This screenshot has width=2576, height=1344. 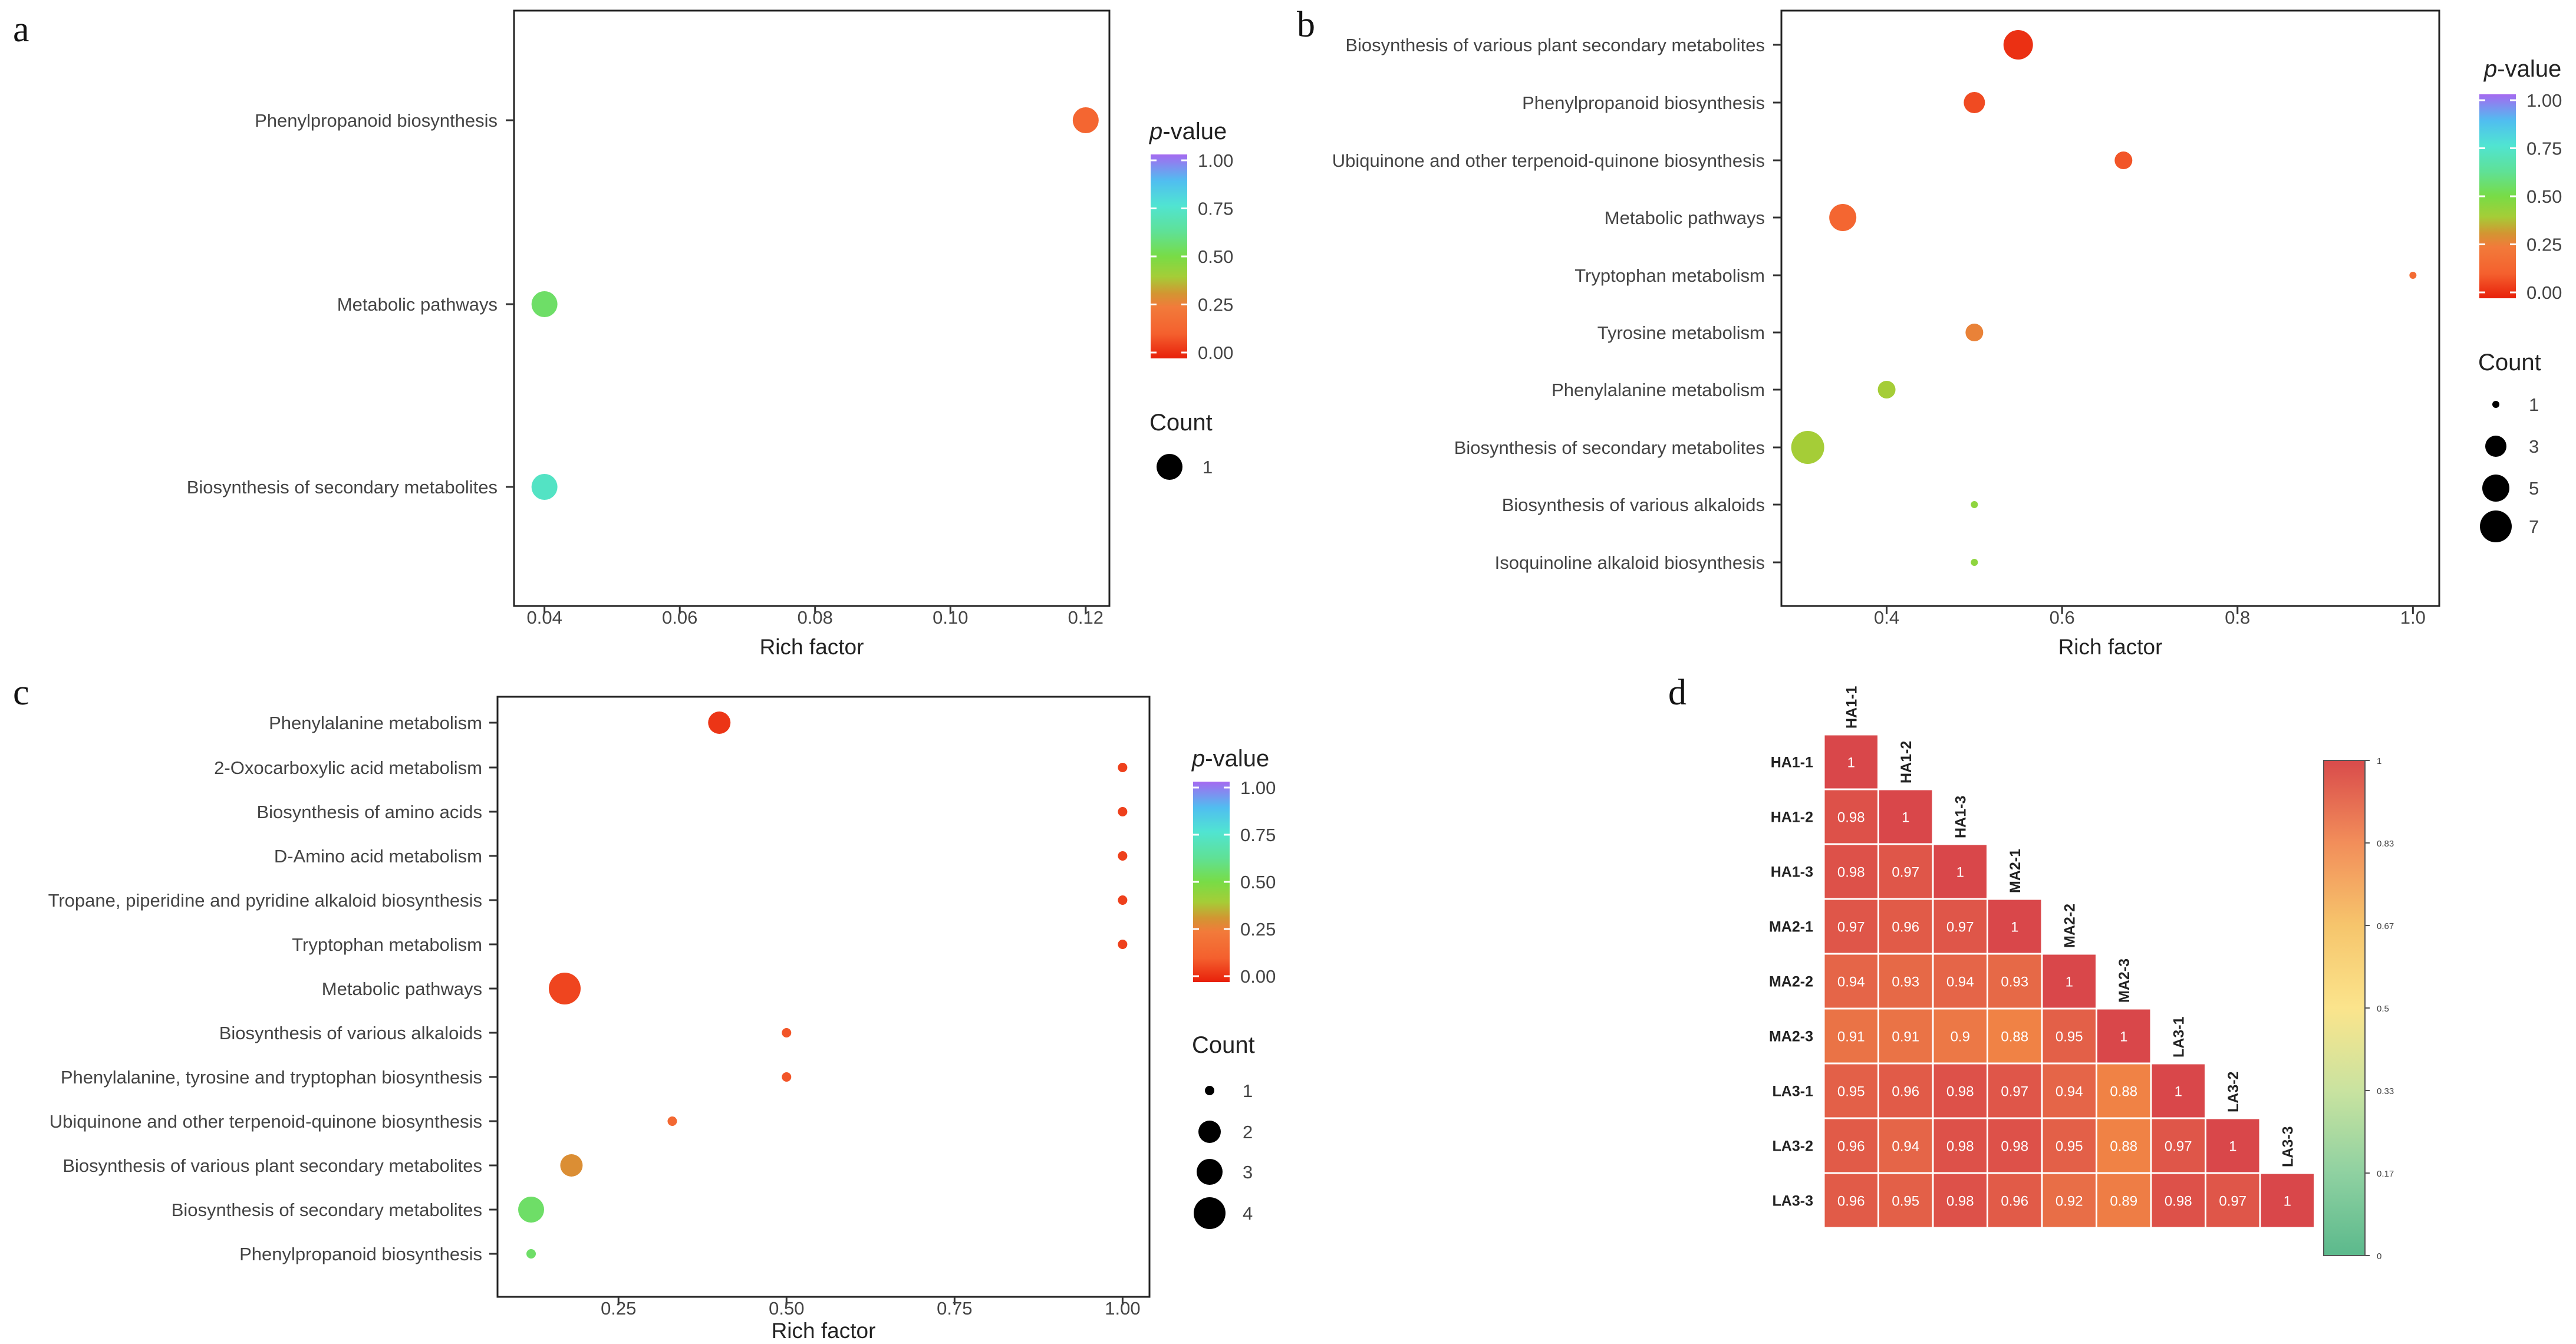 I want to click on heatmap-col-label: HA1-3, so click(x=1960, y=817).